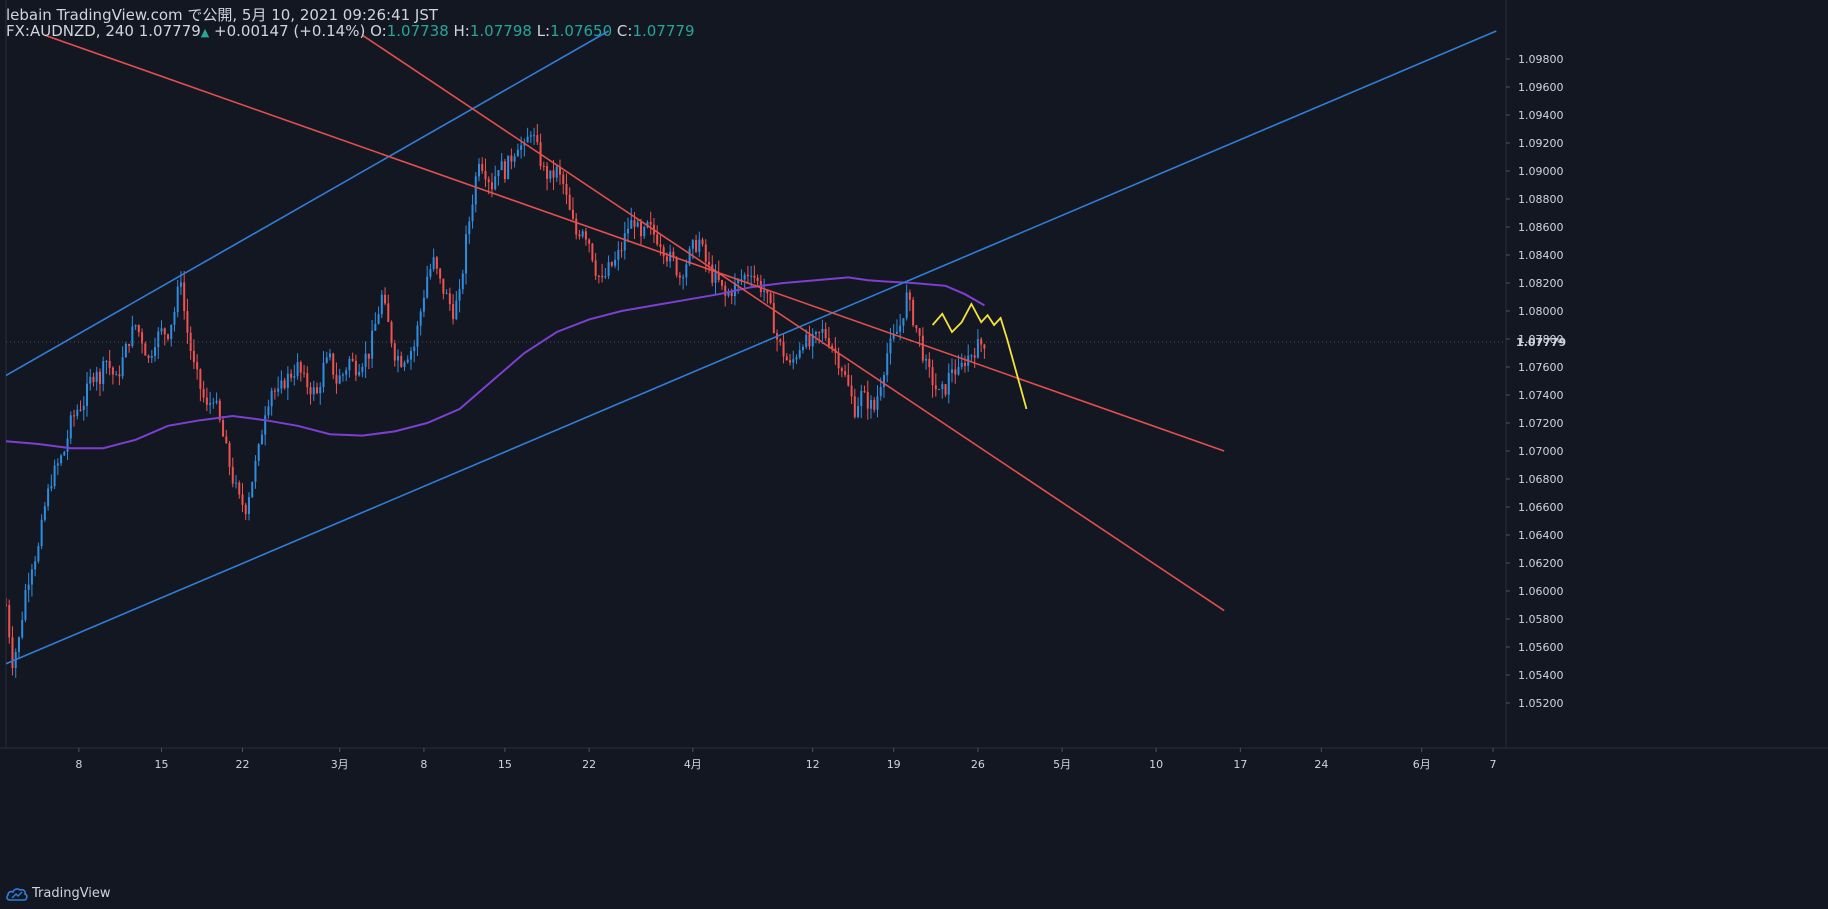 The width and height of the screenshot is (1828, 909). What do you see at coordinates (205, 32) in the screenshot?
I see `change-up-icon: ▲` at bounding box center [205, 32].